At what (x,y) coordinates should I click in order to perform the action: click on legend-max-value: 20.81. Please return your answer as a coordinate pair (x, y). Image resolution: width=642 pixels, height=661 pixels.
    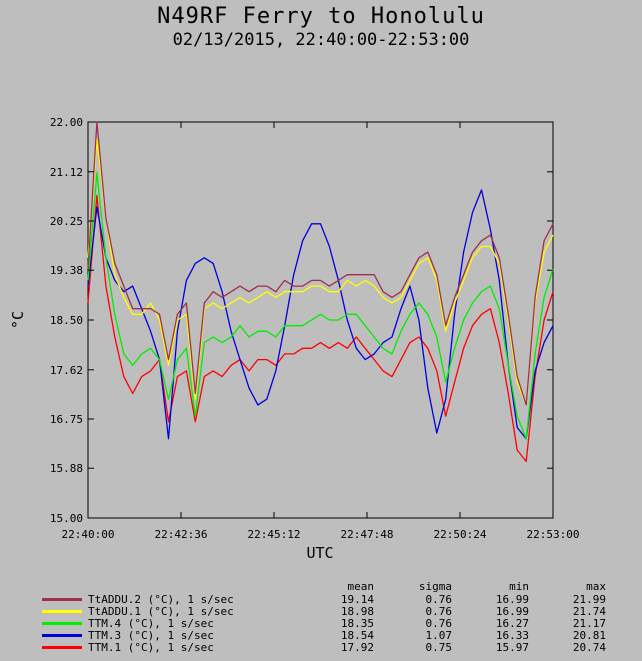
    Looking at the image, I should click on (589, 635).